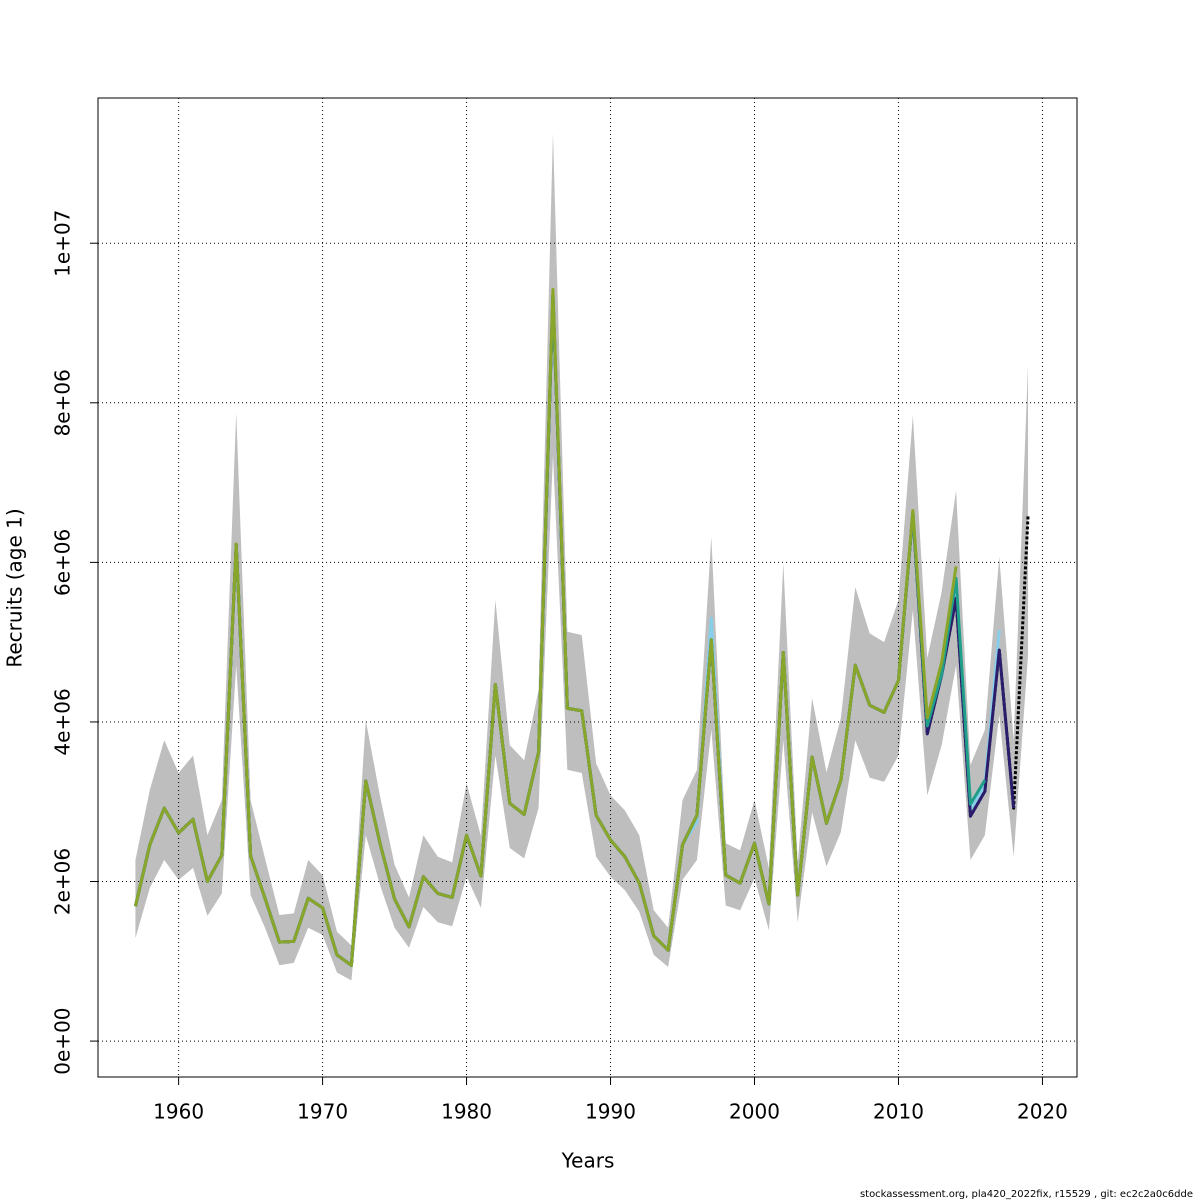 The width and height of the screenshot is (1200, 1200). Describe the element at coordinates (63, 721) in the screenshot. I see `y-tick-label: 4e+06` at that location.